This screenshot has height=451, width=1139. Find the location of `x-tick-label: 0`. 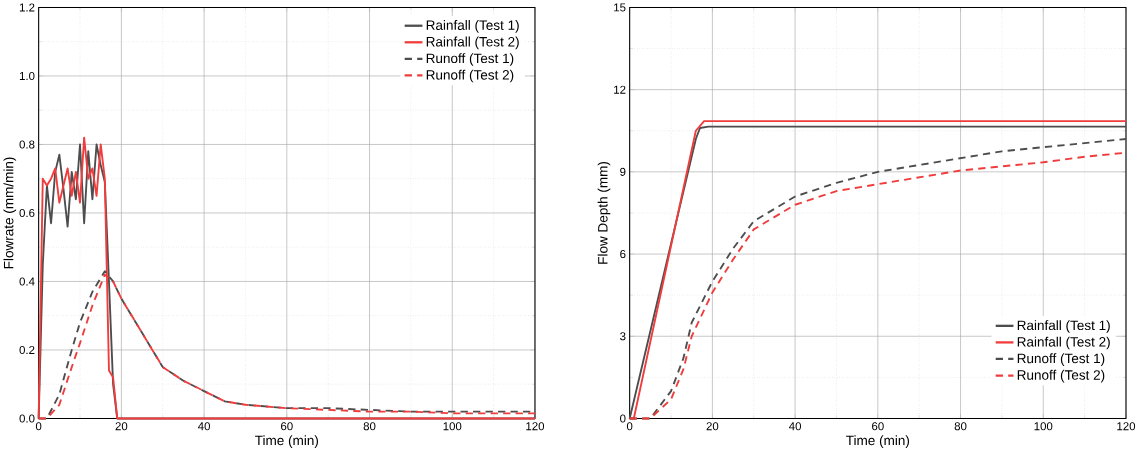

x-tick-label: 0 is located at coordinates (38, 426).